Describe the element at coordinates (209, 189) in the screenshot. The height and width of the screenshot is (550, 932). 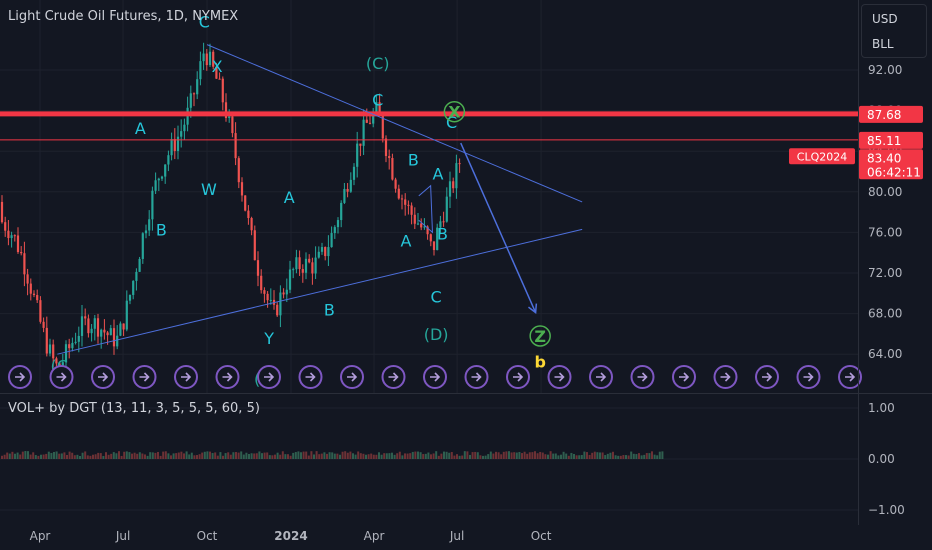
I see `wave-label: W` at that location.